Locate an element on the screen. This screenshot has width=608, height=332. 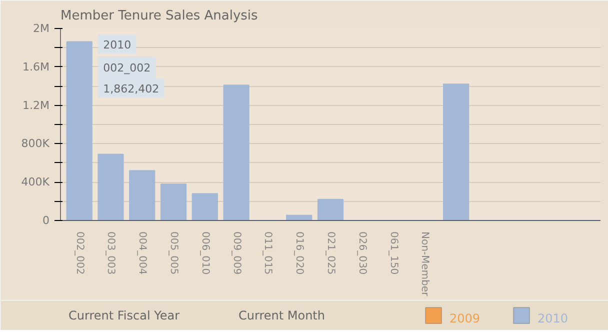
text: Current Month is located at coordinates (281, 315).